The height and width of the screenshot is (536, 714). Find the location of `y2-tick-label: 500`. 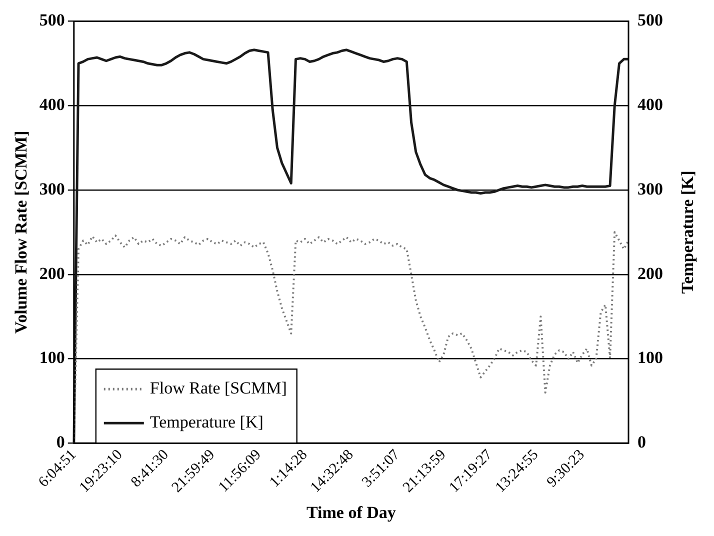

y2-tick-label: 500 is located at coordinates (650, 20).